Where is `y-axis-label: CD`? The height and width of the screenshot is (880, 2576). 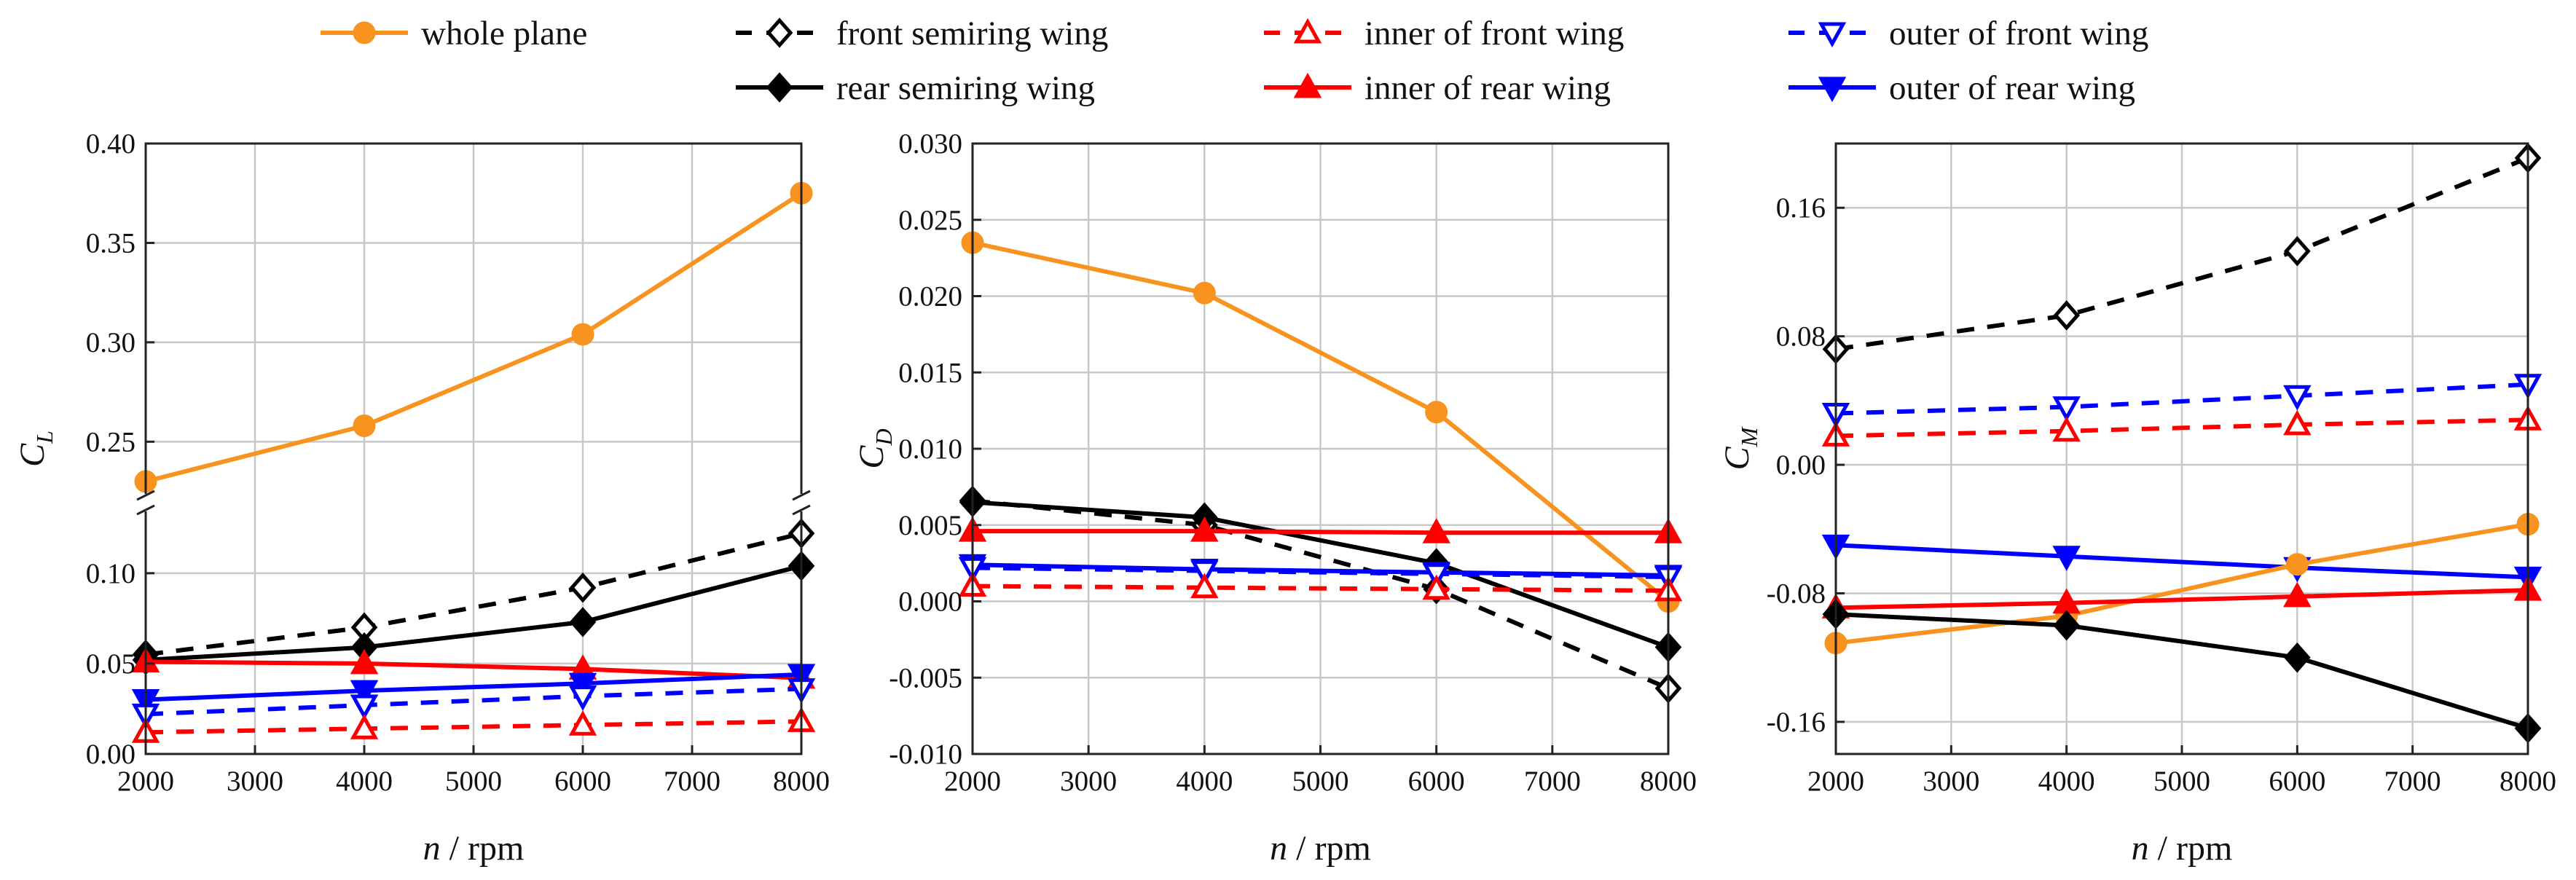 y-axis-label: CD is located at coordinates (874, 448).